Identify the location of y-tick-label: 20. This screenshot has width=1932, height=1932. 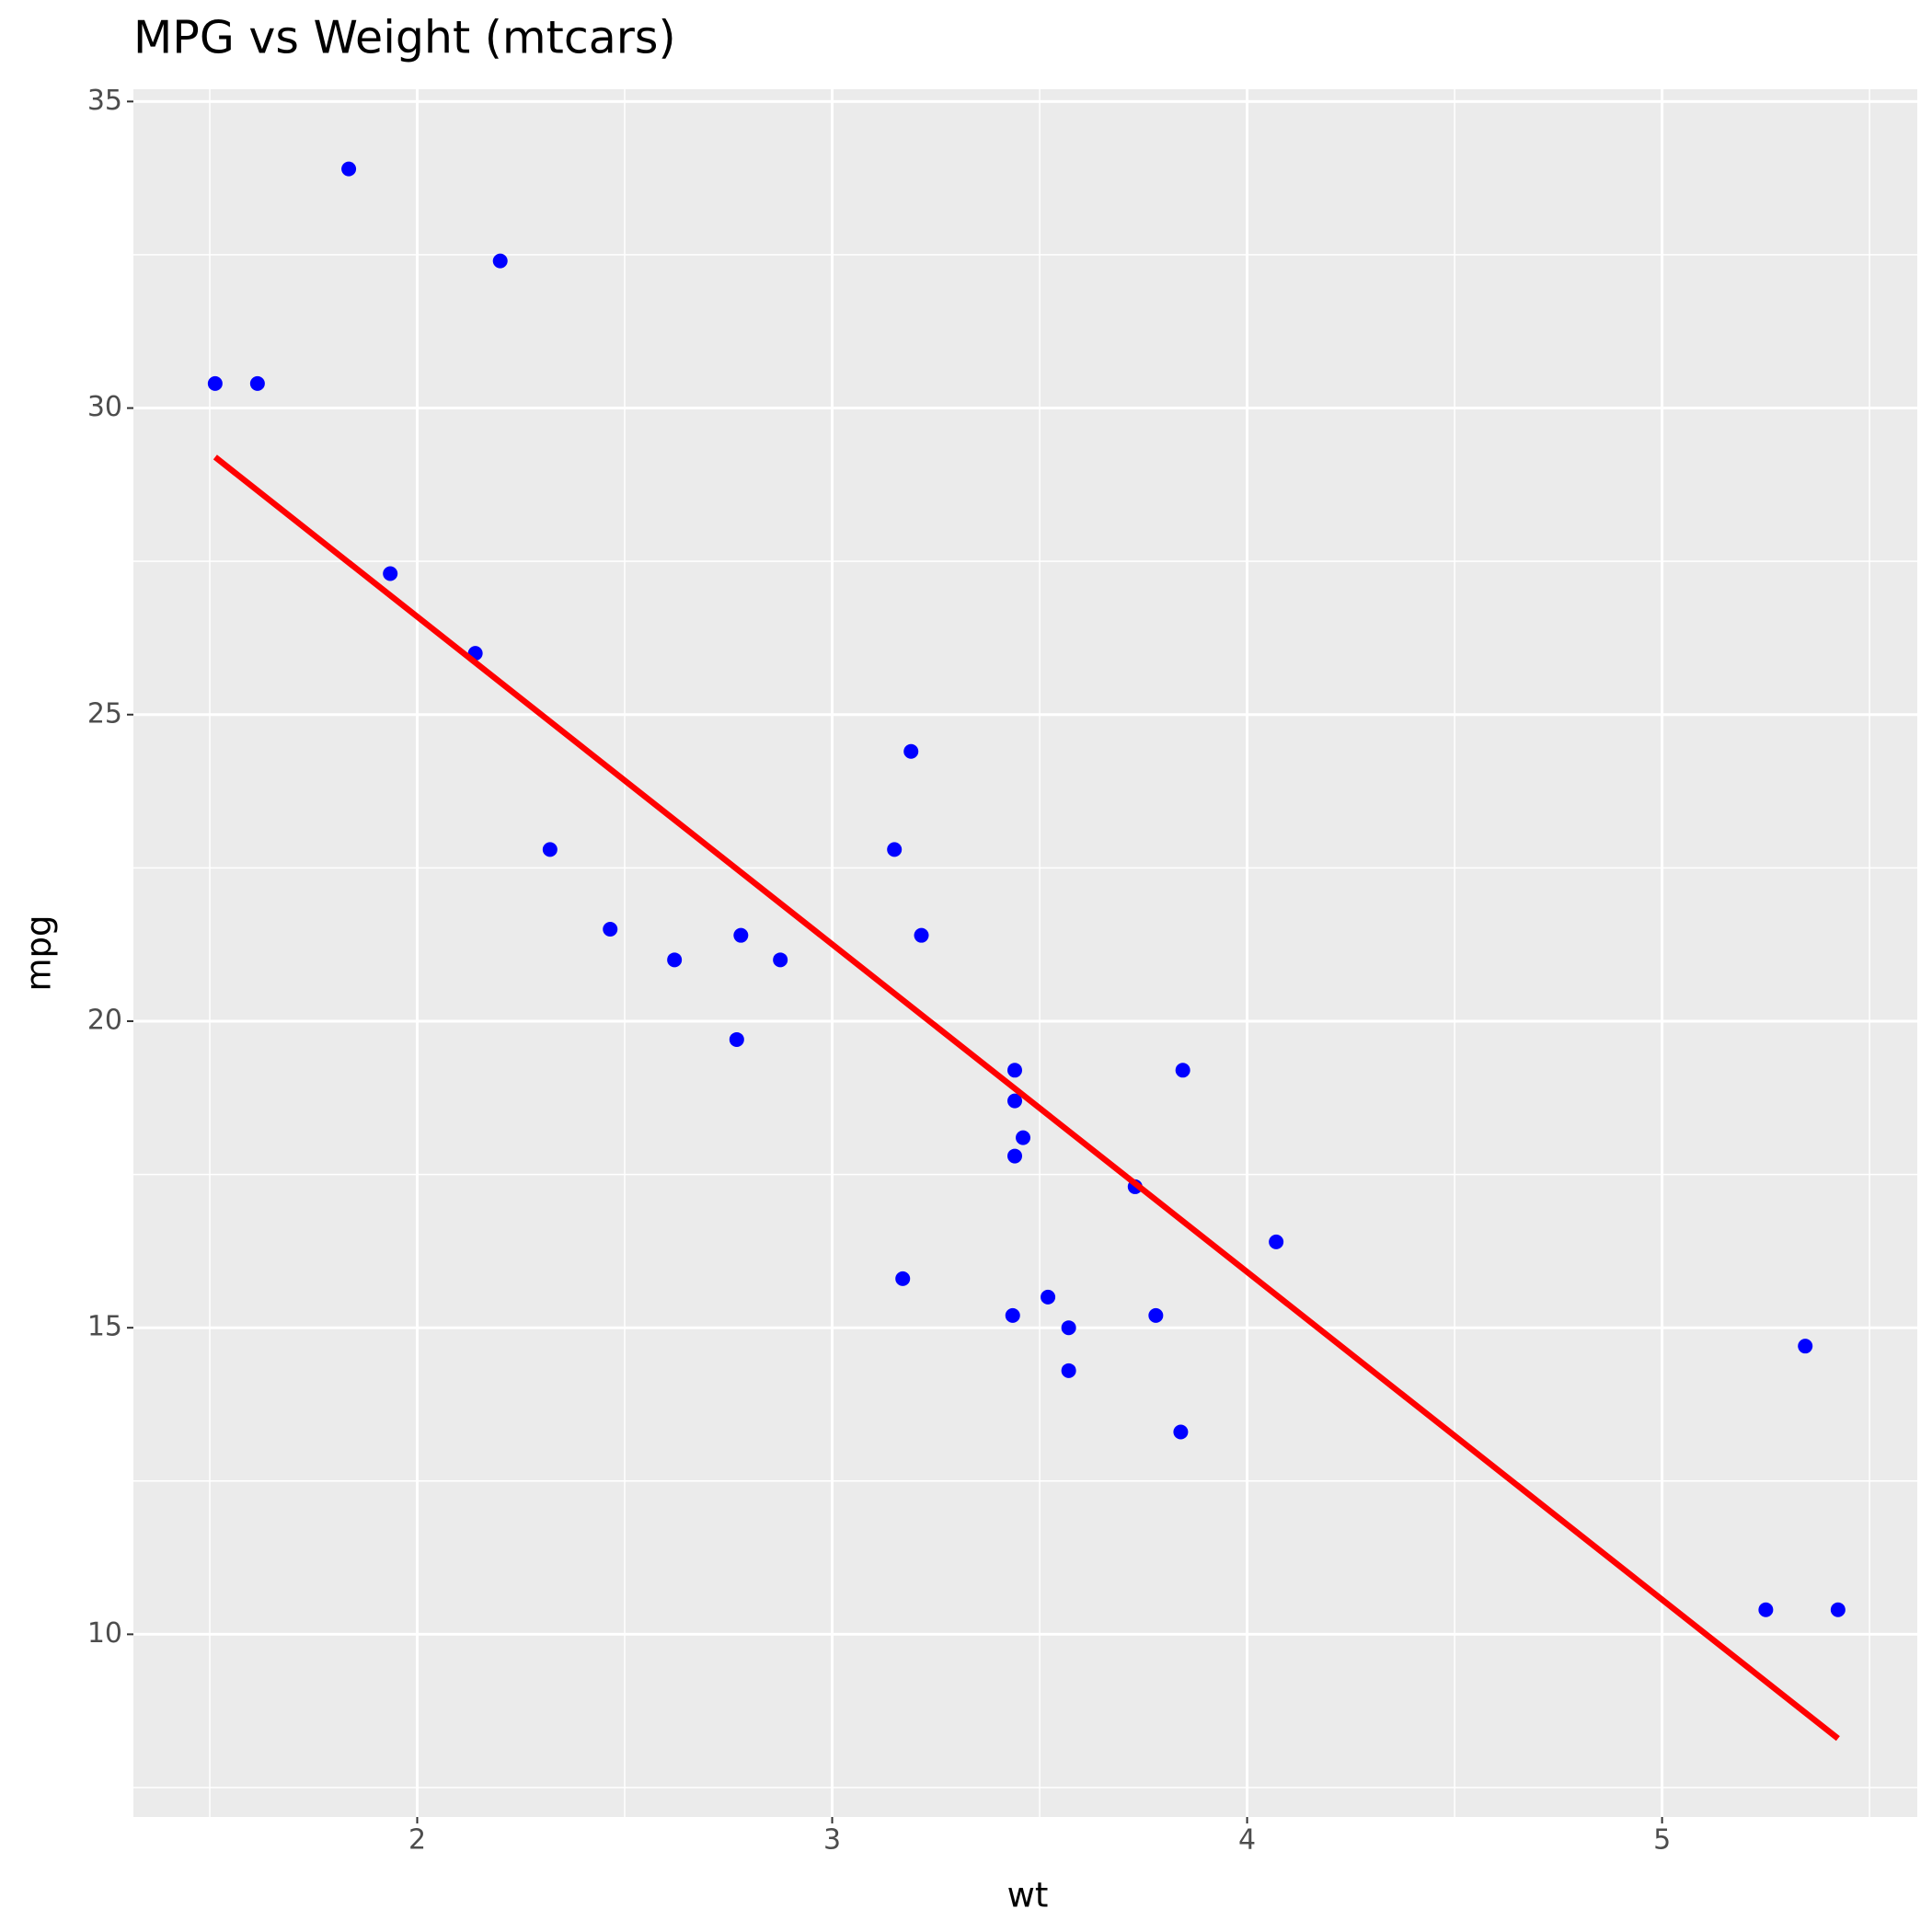
(104, 1020).